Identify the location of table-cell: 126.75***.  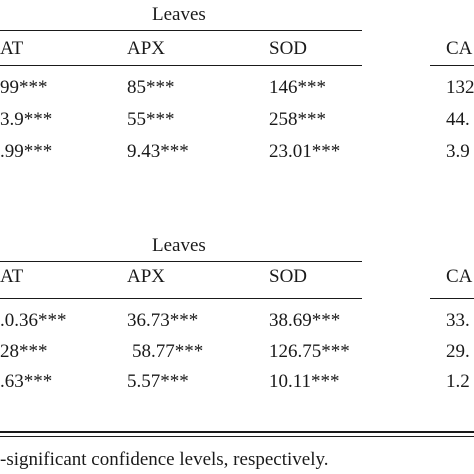
(309, 351).